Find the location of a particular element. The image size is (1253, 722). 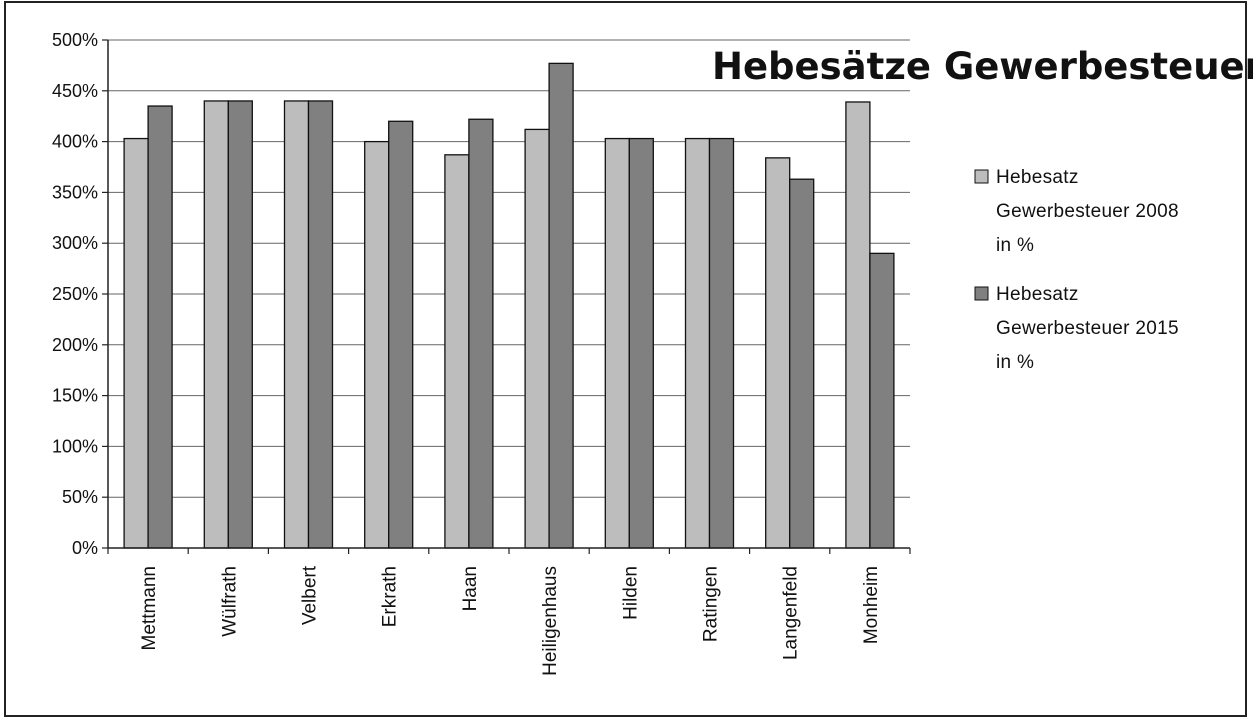

y-tick-label: 450% is located at coordinates (75, 91).